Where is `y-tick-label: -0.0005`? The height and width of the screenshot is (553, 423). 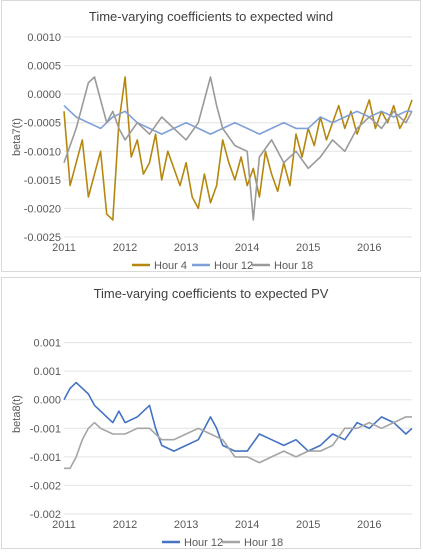 y-tick-label: -0.0005 is located at coordinates (42, 124).